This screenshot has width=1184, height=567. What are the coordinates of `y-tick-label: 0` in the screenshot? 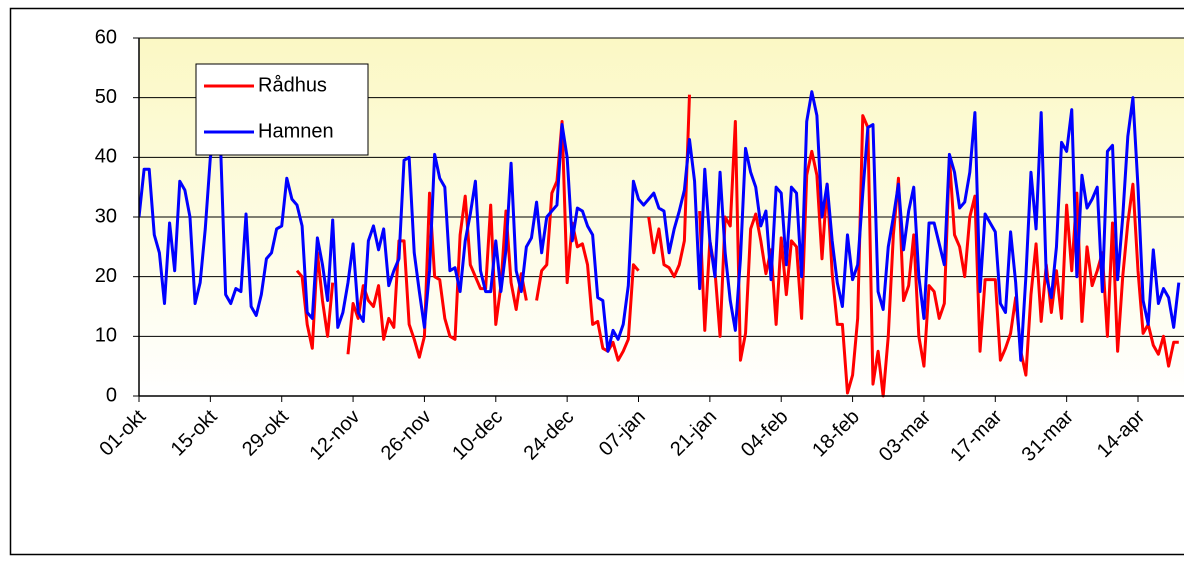 It's located at (111, 395).